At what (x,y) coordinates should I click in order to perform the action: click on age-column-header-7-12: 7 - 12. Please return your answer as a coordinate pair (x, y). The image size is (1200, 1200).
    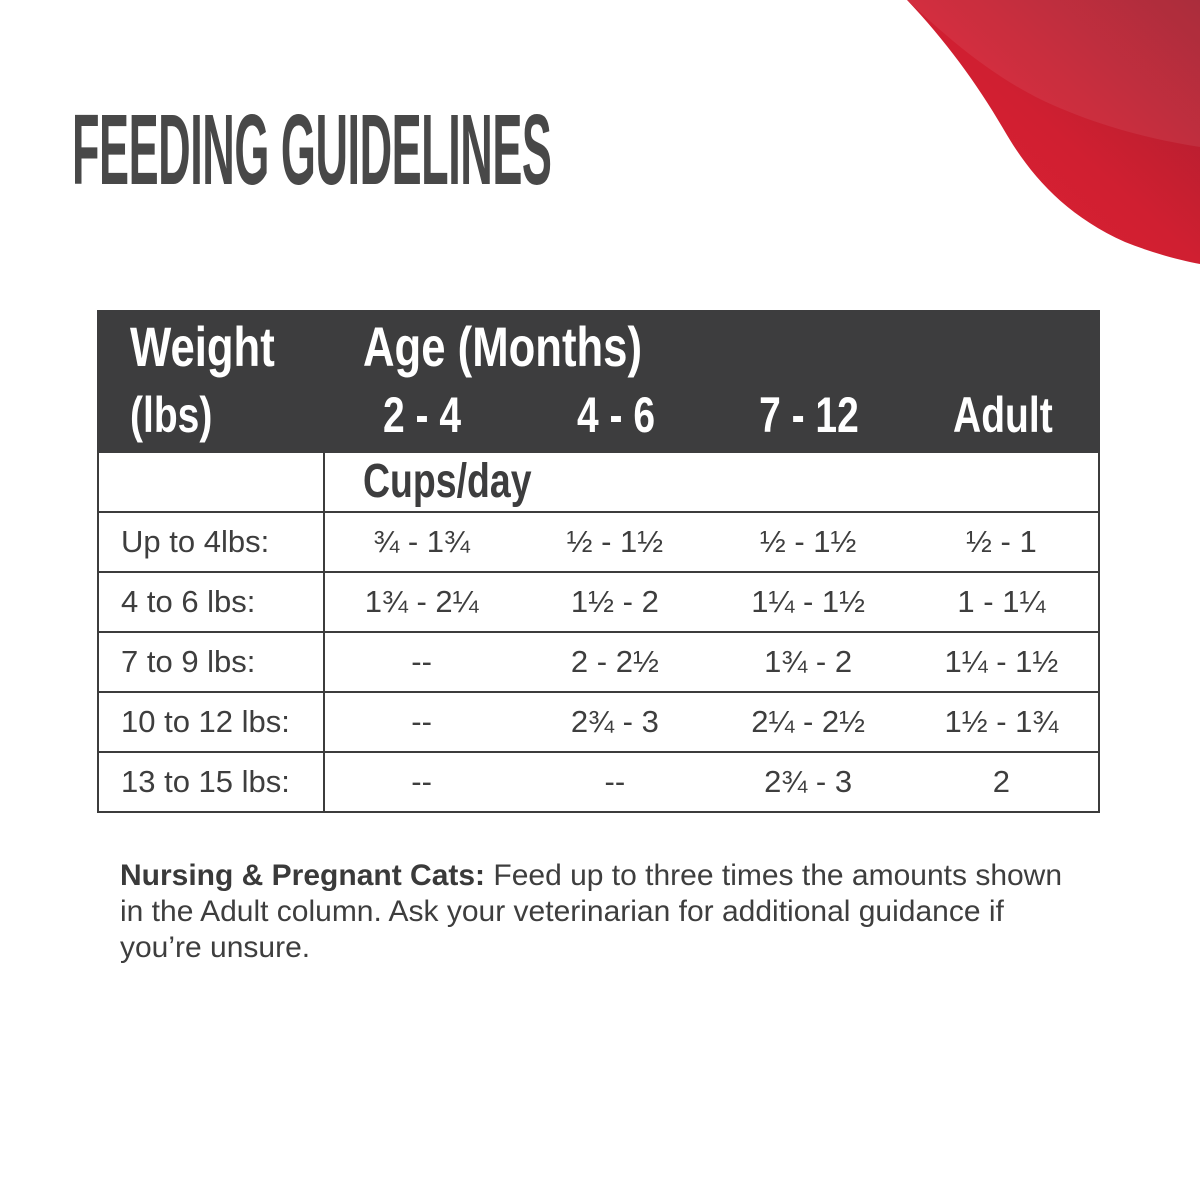
    Looking at the image, I should click on (810, 415).